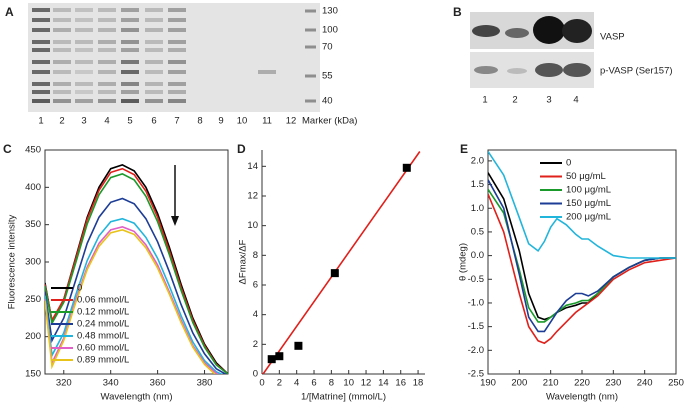  What do you see at coordinates (252, 196) in the screenshot?
I see `y-tick-label: 12` at bounding box center [252, 196].